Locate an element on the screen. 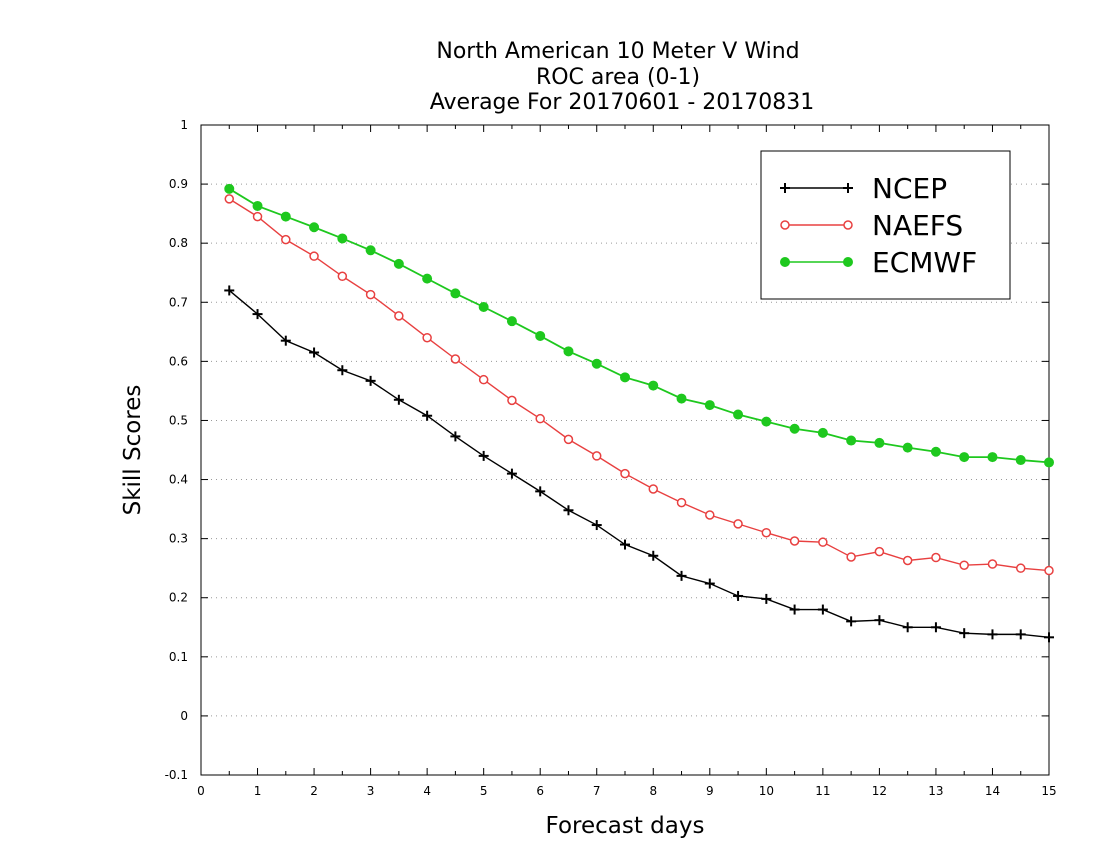 The image size is (1100, 850). x-tick-label: 10 is located at coordinates (766, 791).